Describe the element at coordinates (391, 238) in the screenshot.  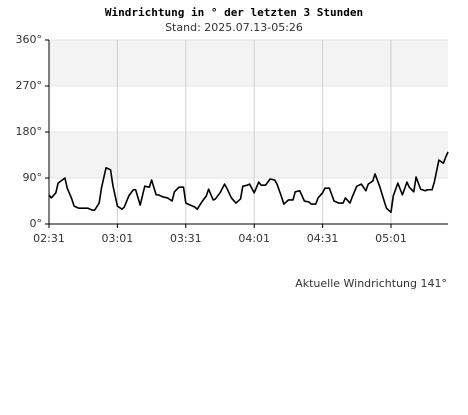
I see `x-tick-label: 05:01` at that location.